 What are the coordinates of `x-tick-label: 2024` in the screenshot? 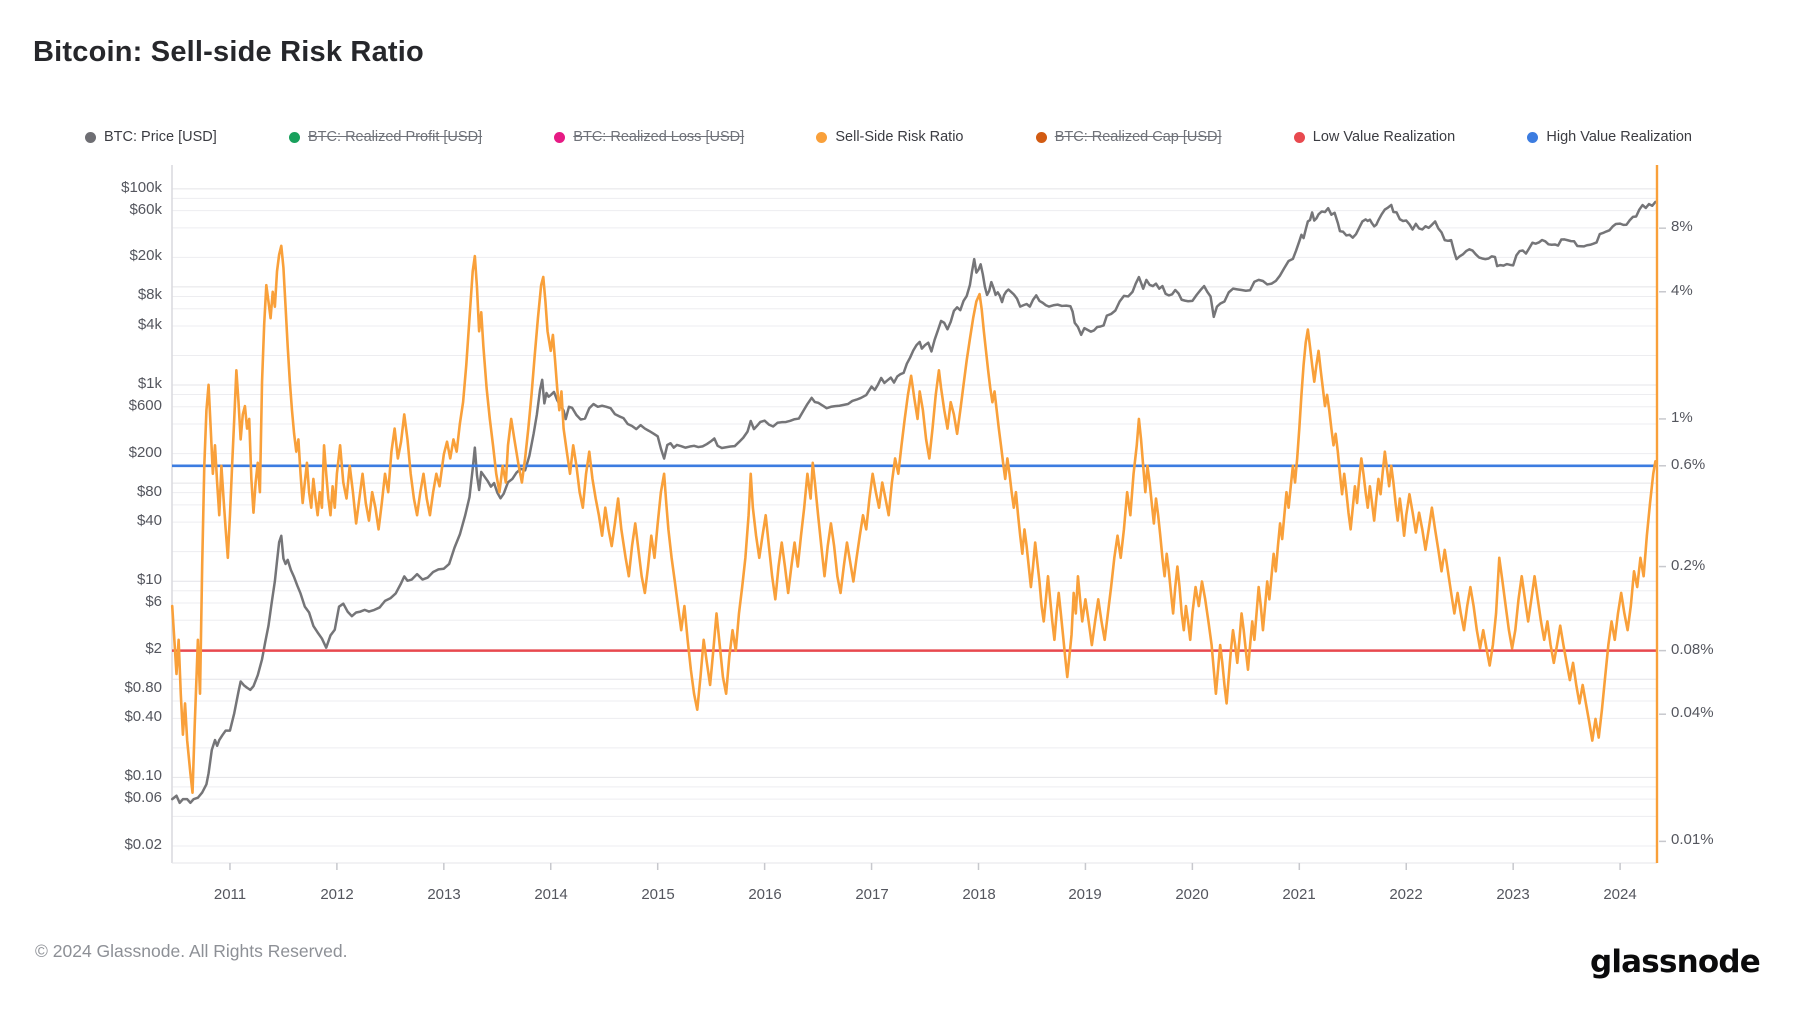 It's located at (1620, 894).